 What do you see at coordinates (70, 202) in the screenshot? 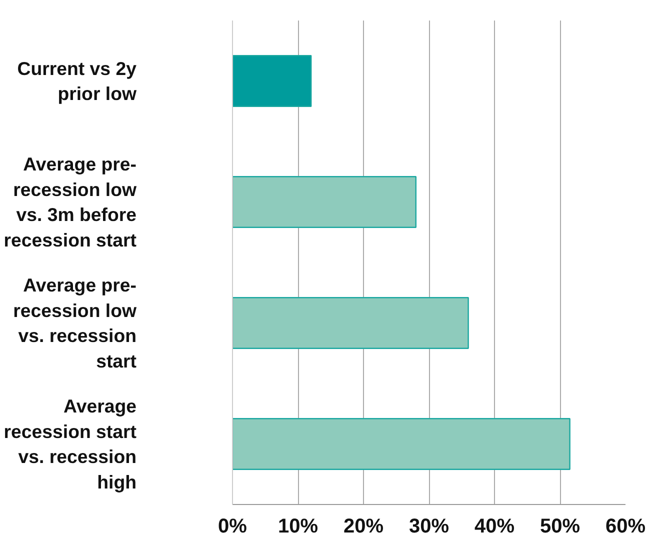
I see `y-tick-label: Average pre-recession low vs. 3m before recession start` at bounding box center [70, 202].